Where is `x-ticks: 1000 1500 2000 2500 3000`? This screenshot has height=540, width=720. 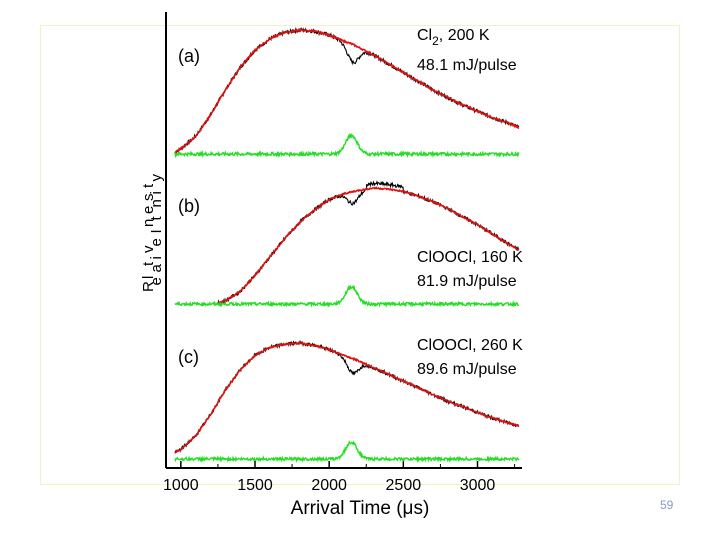 x-ticks: 1000 1500 2000 2500 3000 is located at coordinates (339, 477).